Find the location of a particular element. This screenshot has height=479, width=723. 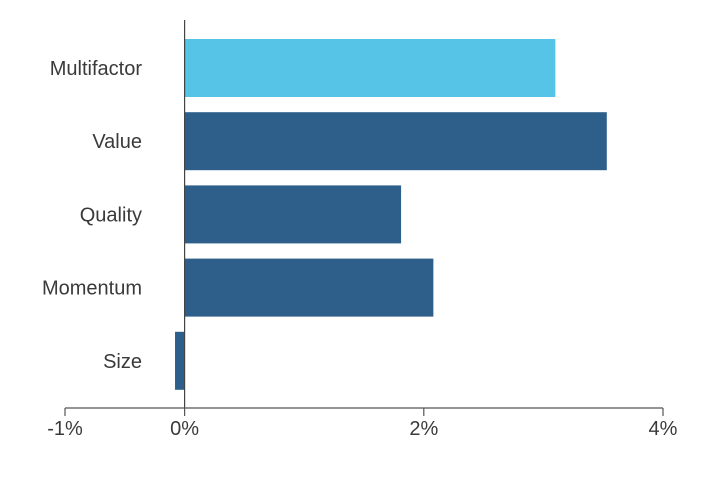

x-axis-ticks-group: -1% 0% 2% 4% is located at coordinates (362, 424).